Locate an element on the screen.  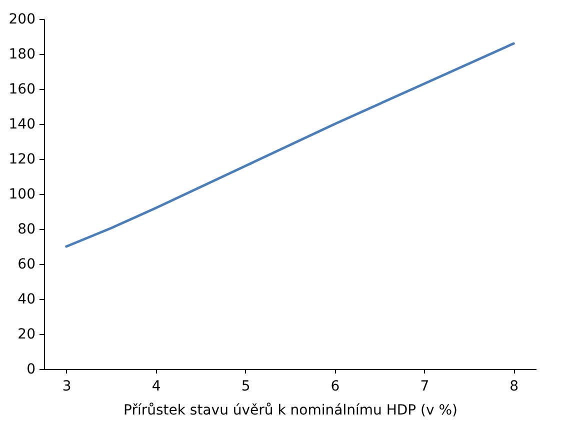
y-tick-label: 0 is located at coordinates (31, 370).